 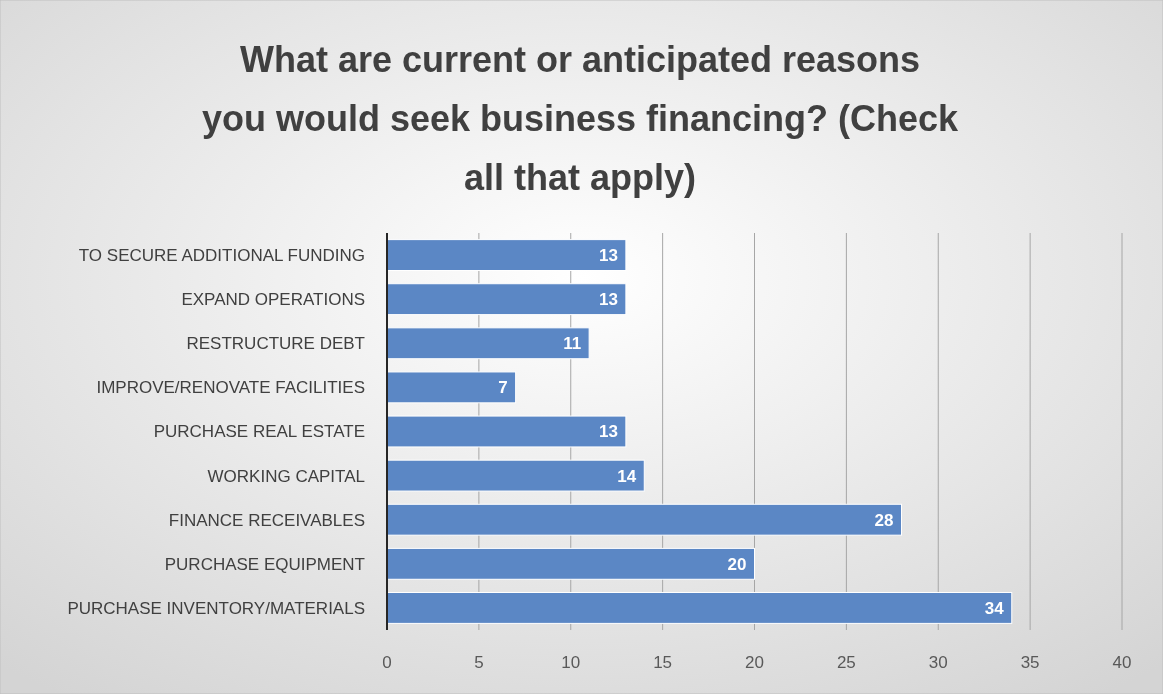 What do you see at coordinates (663, 662) in the screenshot?
I see `x-tick-label: 15` at bounding box center [663, 662].